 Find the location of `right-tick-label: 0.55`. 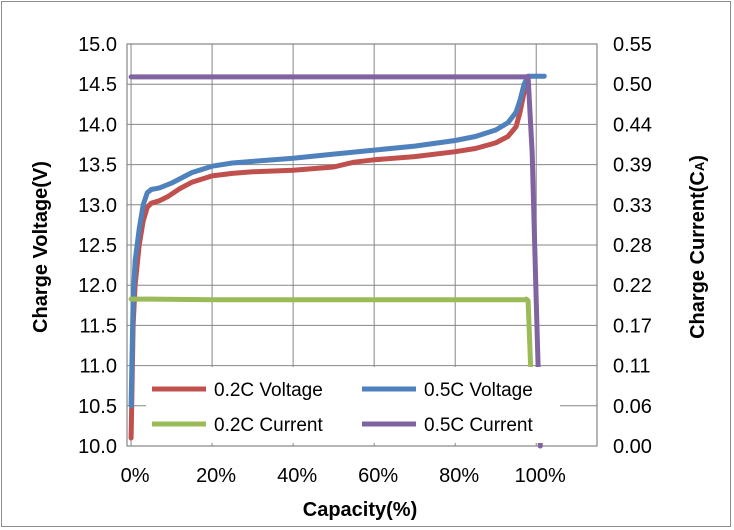

right-tick-label: 0.55 is located at coordinates (632, 45).